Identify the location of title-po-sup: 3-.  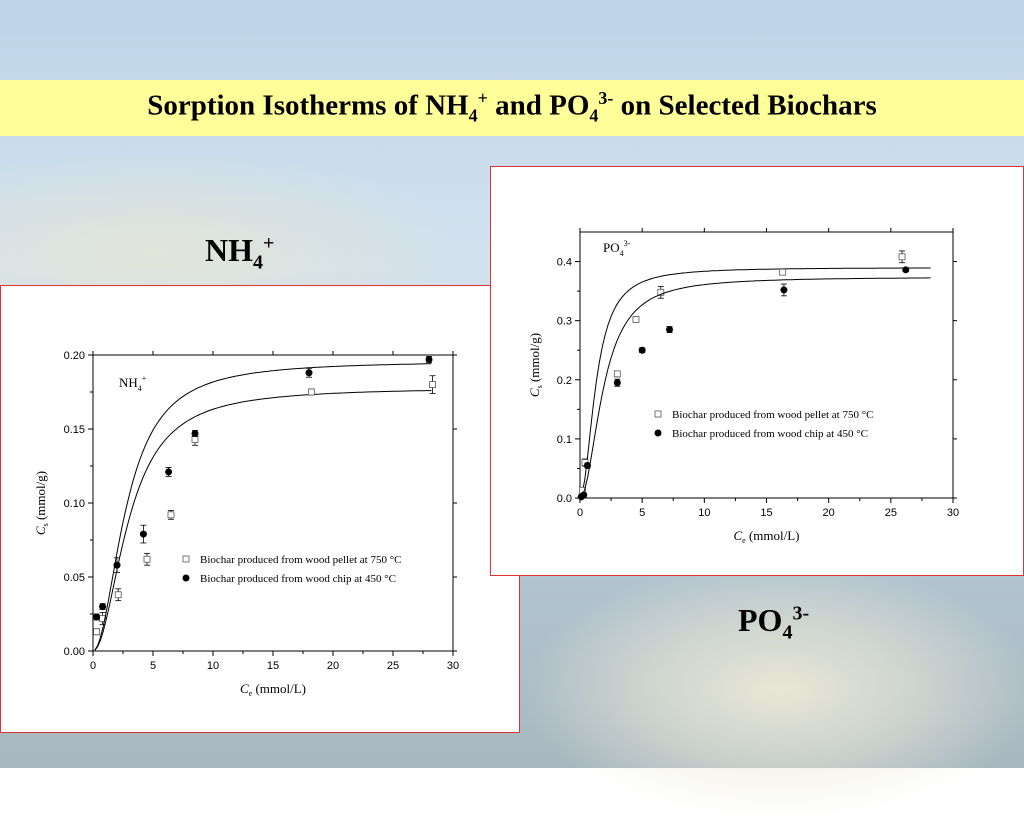
(606, 98).